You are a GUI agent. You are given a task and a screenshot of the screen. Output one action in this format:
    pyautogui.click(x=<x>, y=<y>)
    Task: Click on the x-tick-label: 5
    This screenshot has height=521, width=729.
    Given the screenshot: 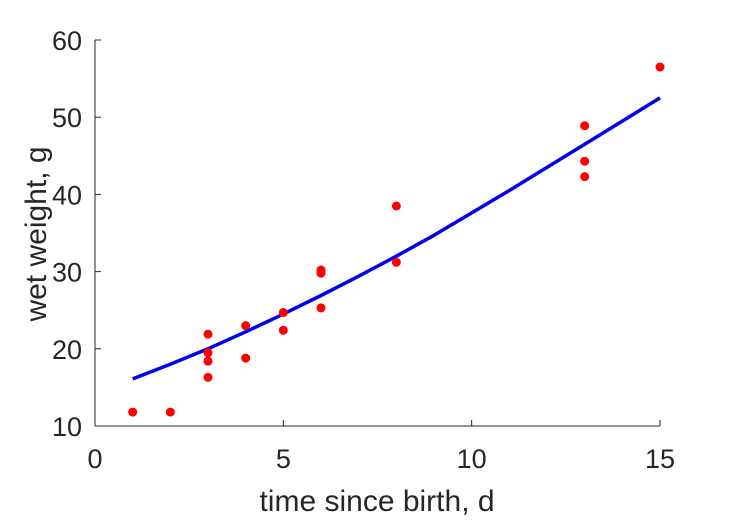 What is the action you would take?
    pyautogui.click(x=283, y=459)
    